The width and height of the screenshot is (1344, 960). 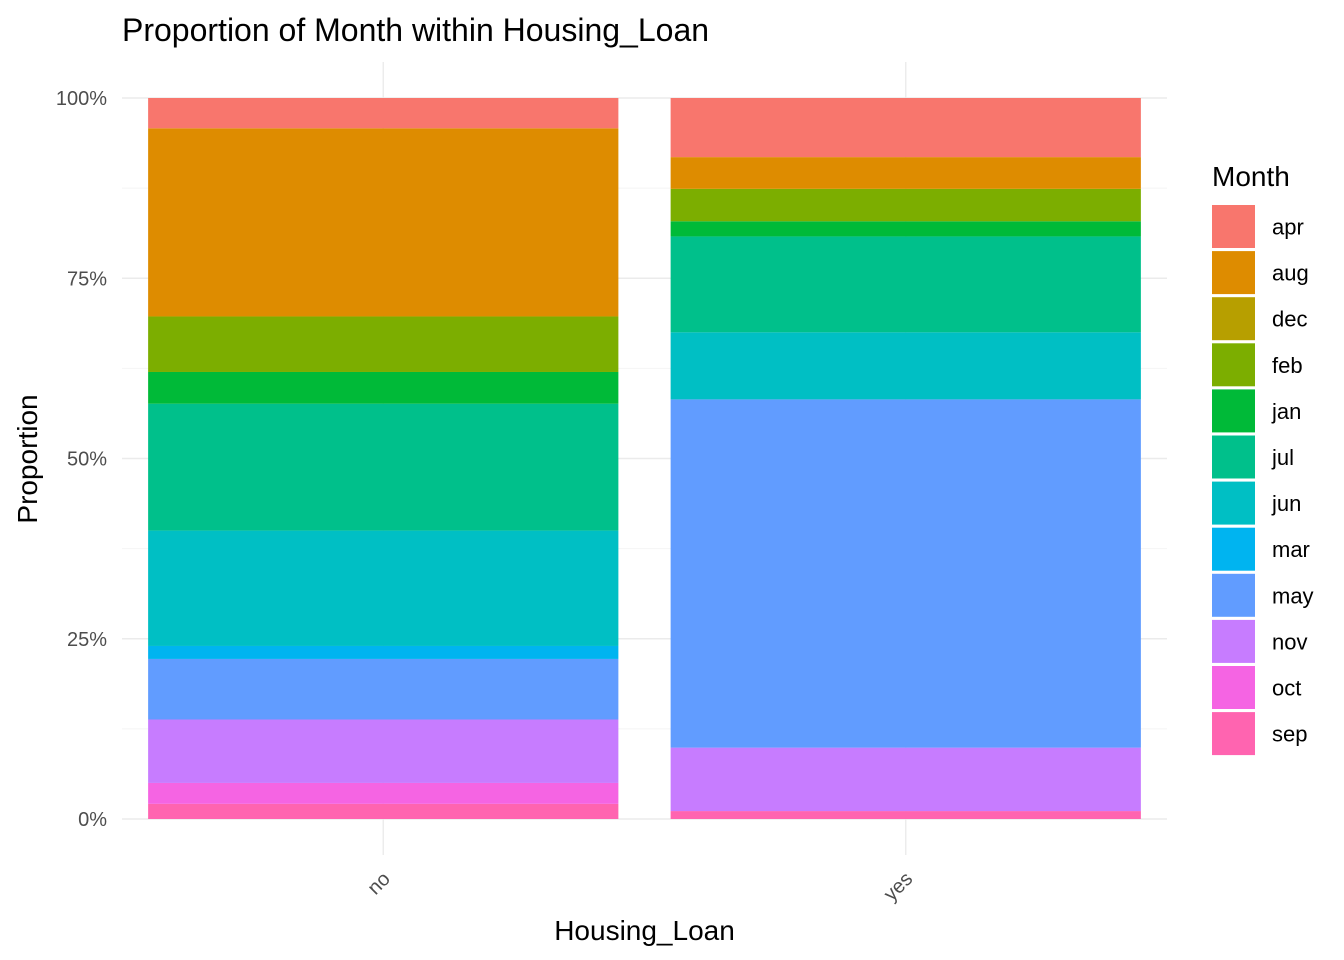 I want to click on bar-segment-yes-aug, so click(x=905, y=173).